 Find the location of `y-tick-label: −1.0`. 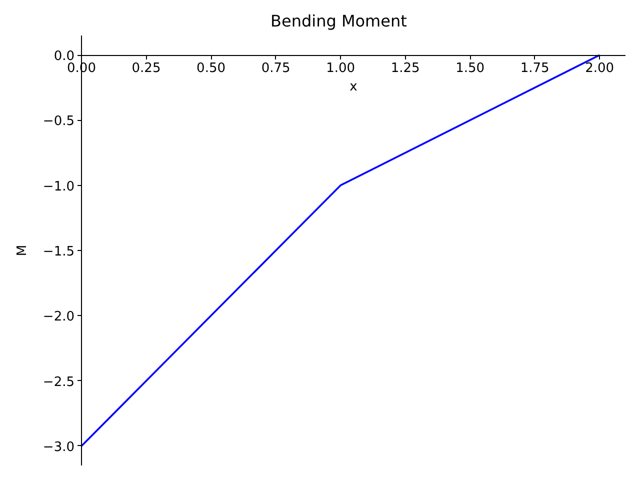

y-tick-label: −1.0 is located at coordinates (58, 186).